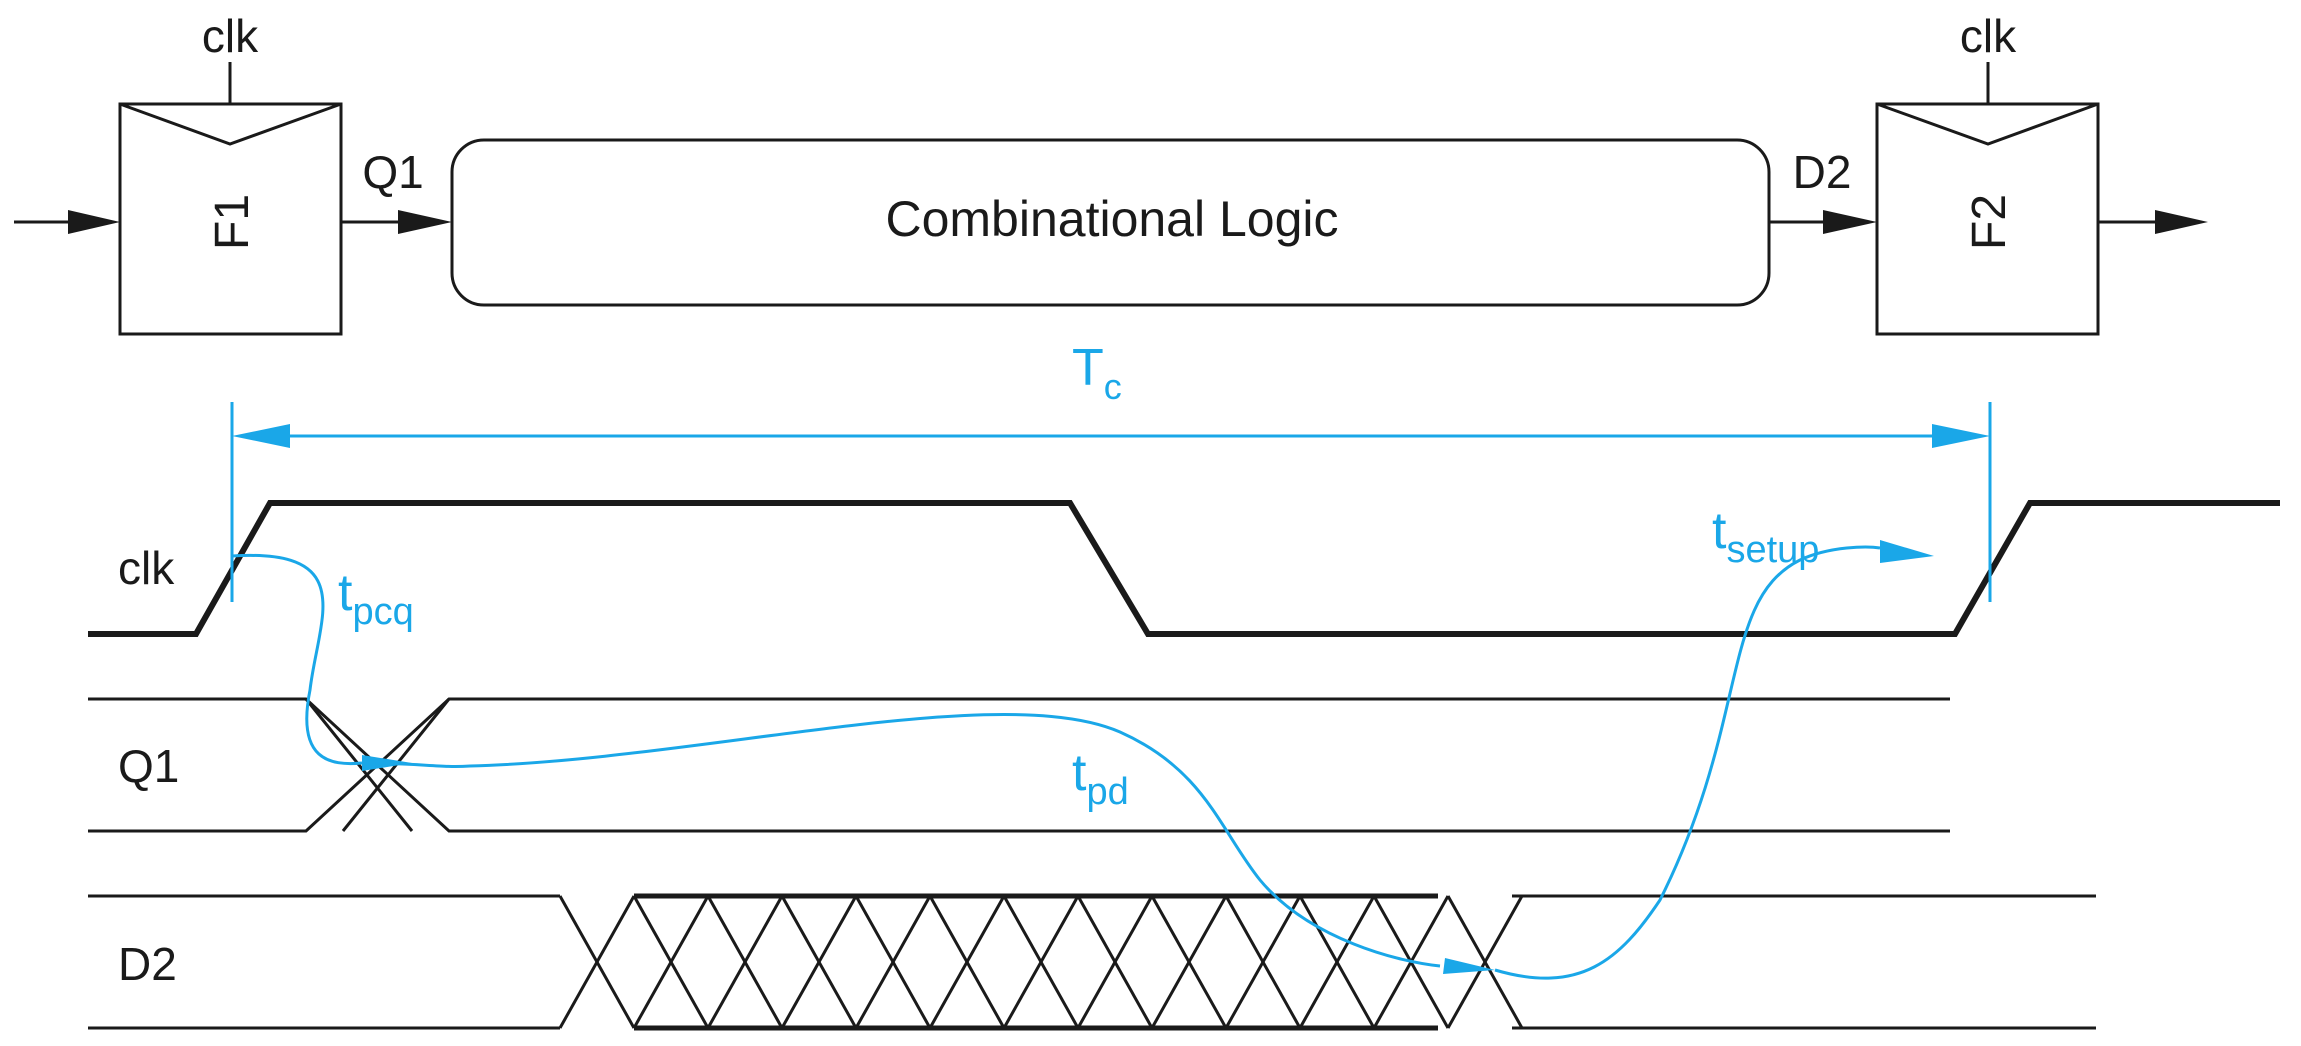 The image size is (2301, 1046). I want to click on flipflop-f1, so click(230, 199).